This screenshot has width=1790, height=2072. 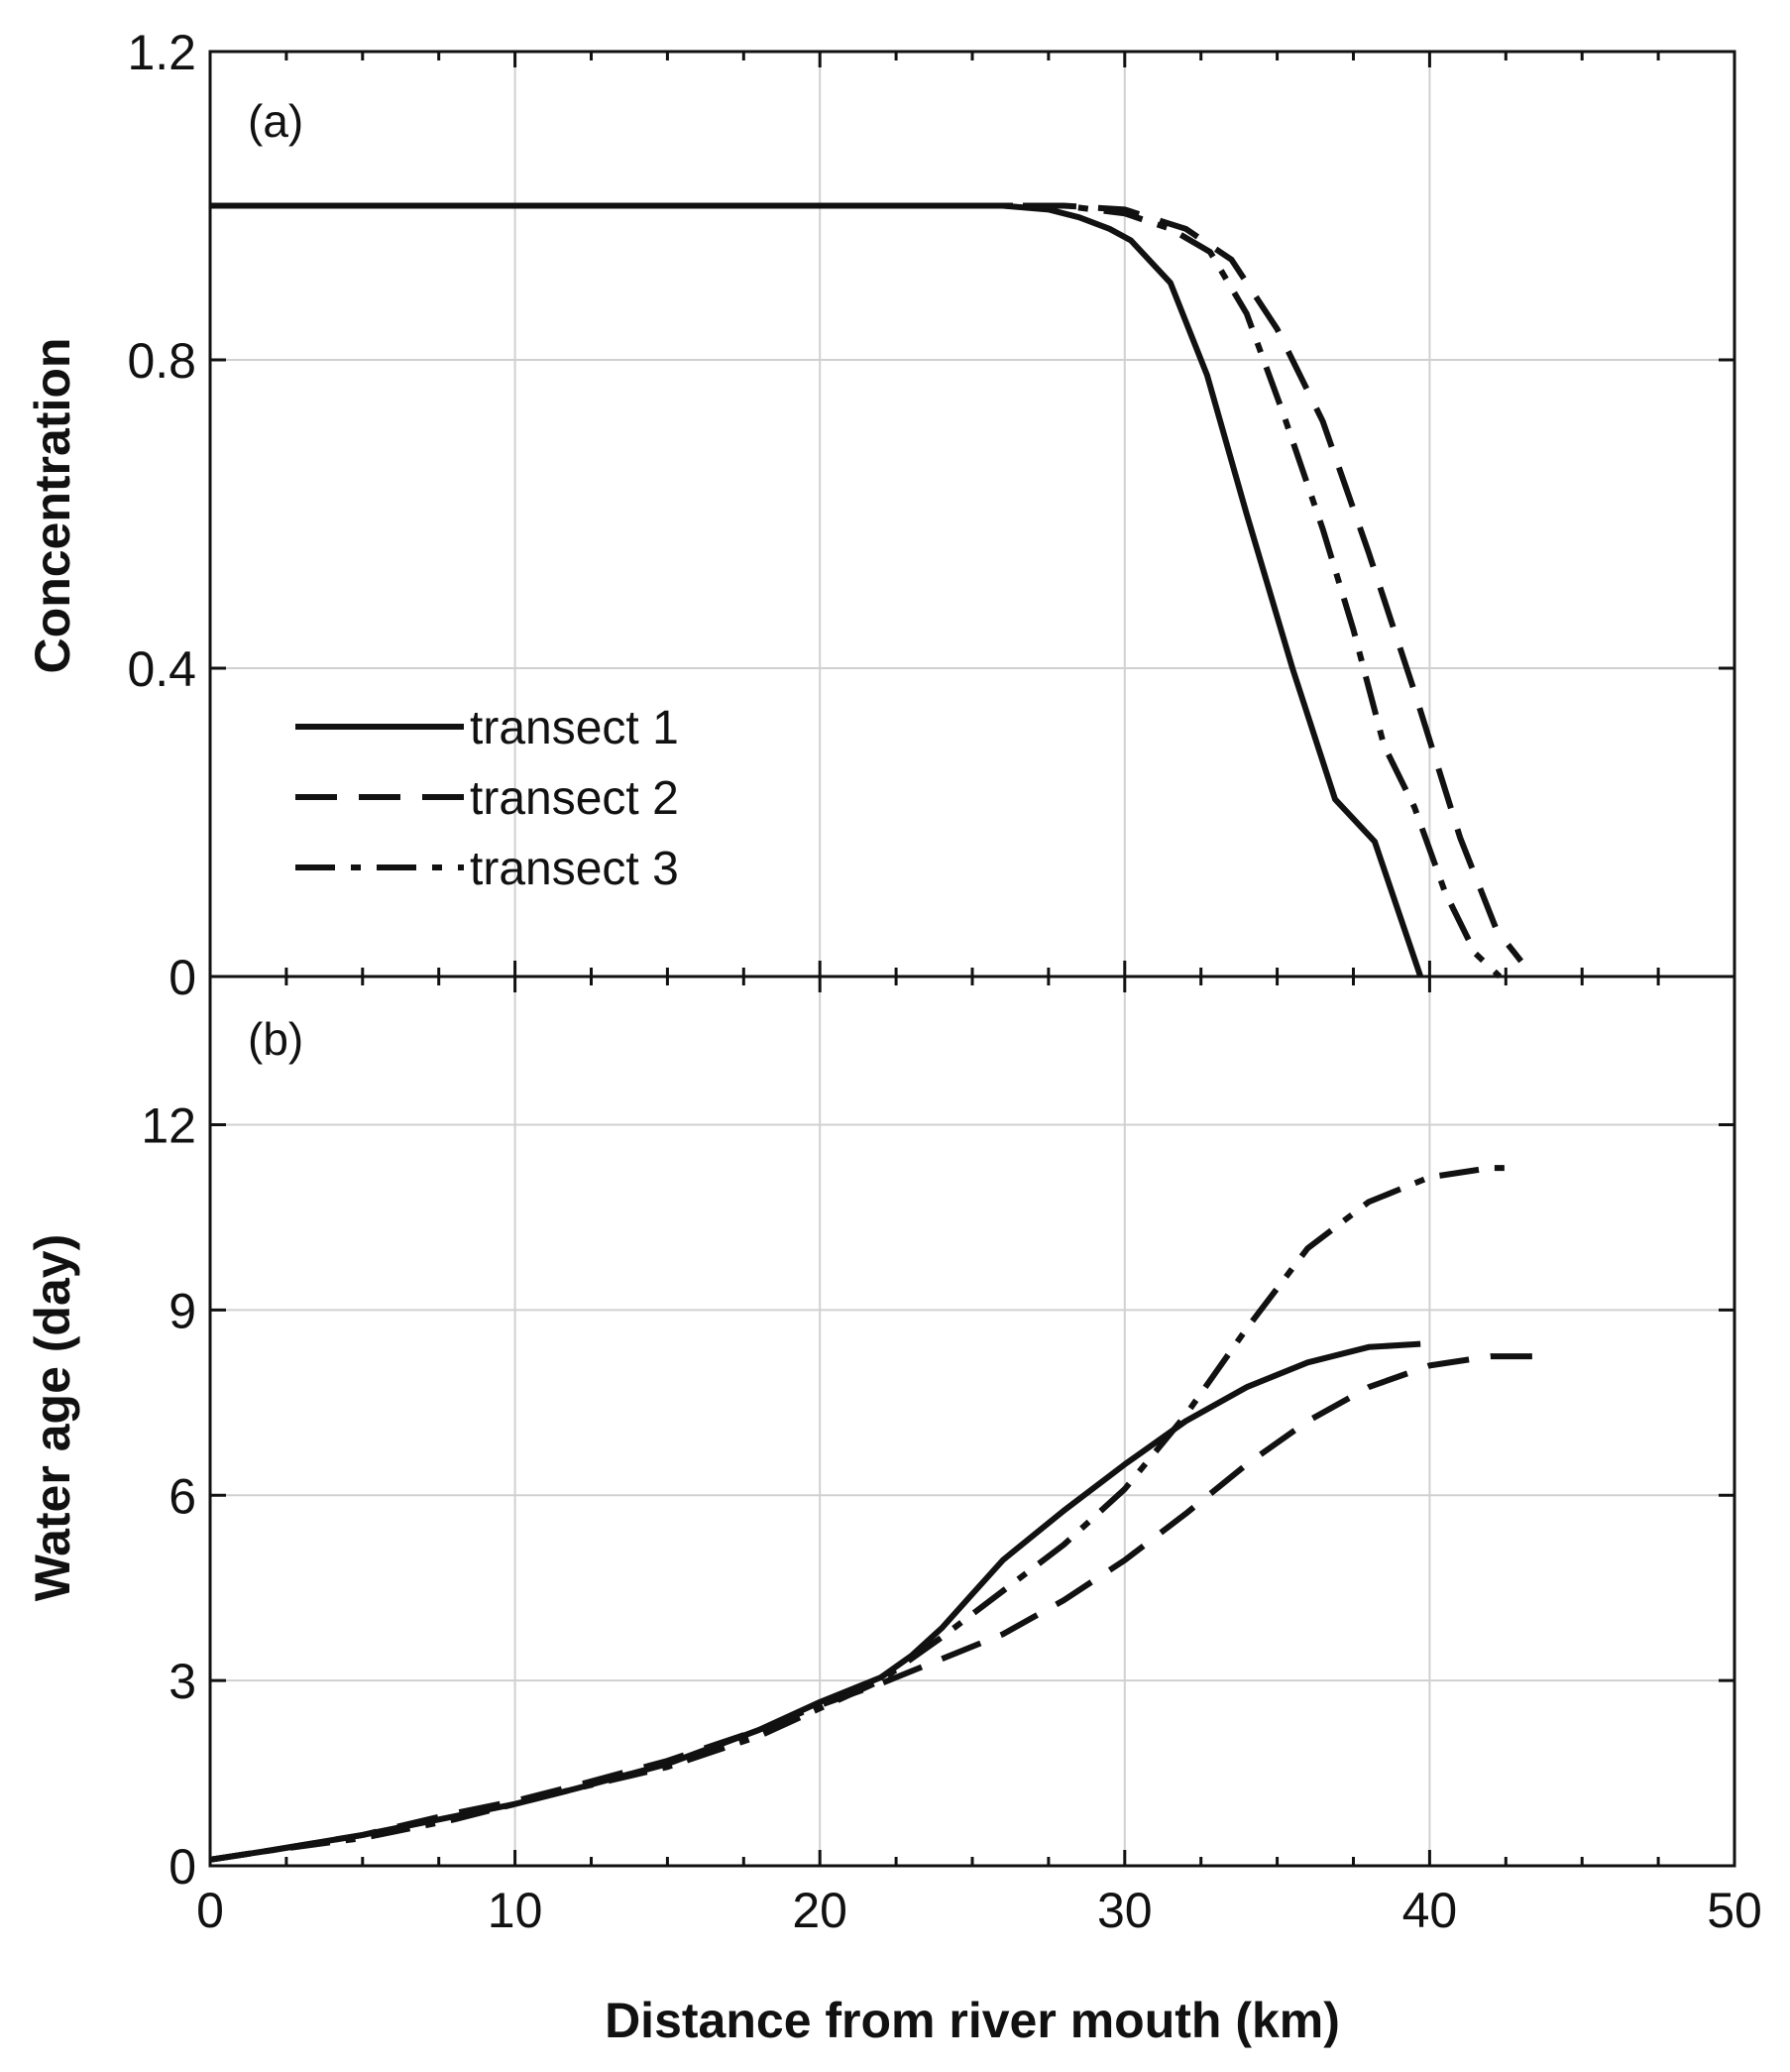 I want to click on legend: transect 1 transect 2 transect 3, so click(x=487, y=798).